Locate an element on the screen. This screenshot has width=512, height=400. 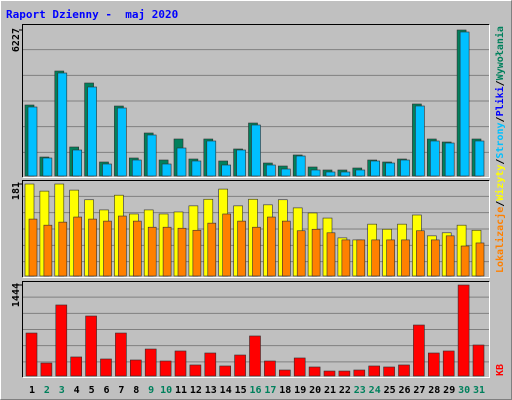
x-tick-label: 7 is located at coordinates (121, 390).